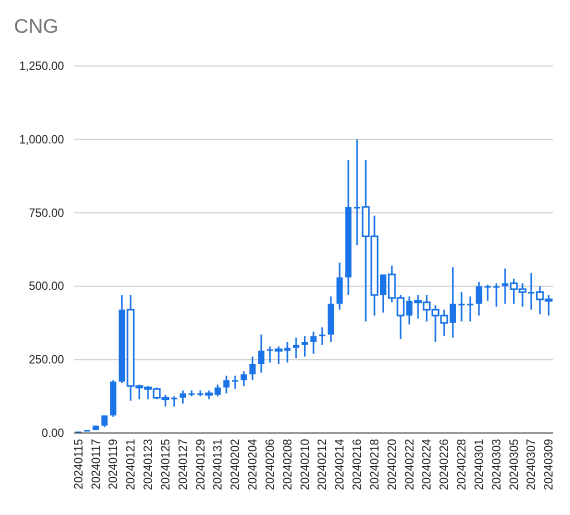 This screenshot has height=515, width=570. I want to click on y-axis-ticks: 0.00 250.00 500.00 750.00 1,000.00 1,250.00, so click(41, 250).